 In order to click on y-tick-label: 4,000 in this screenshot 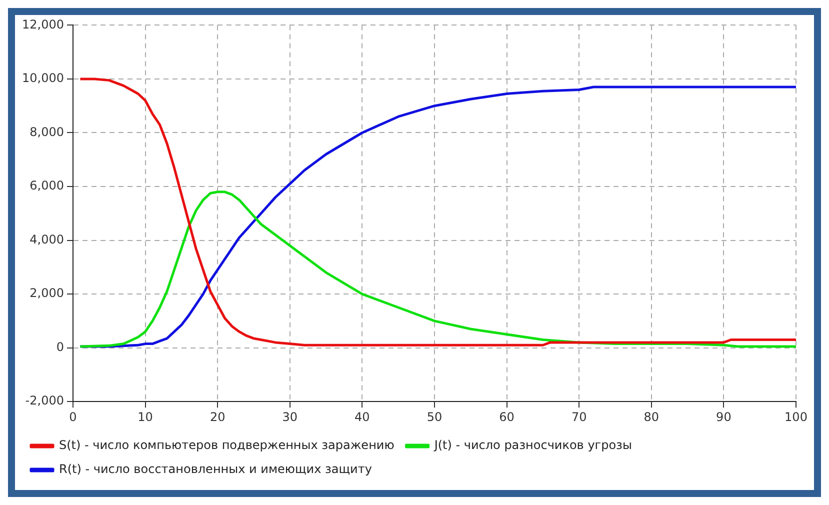, I will do `click(47, 239)`.